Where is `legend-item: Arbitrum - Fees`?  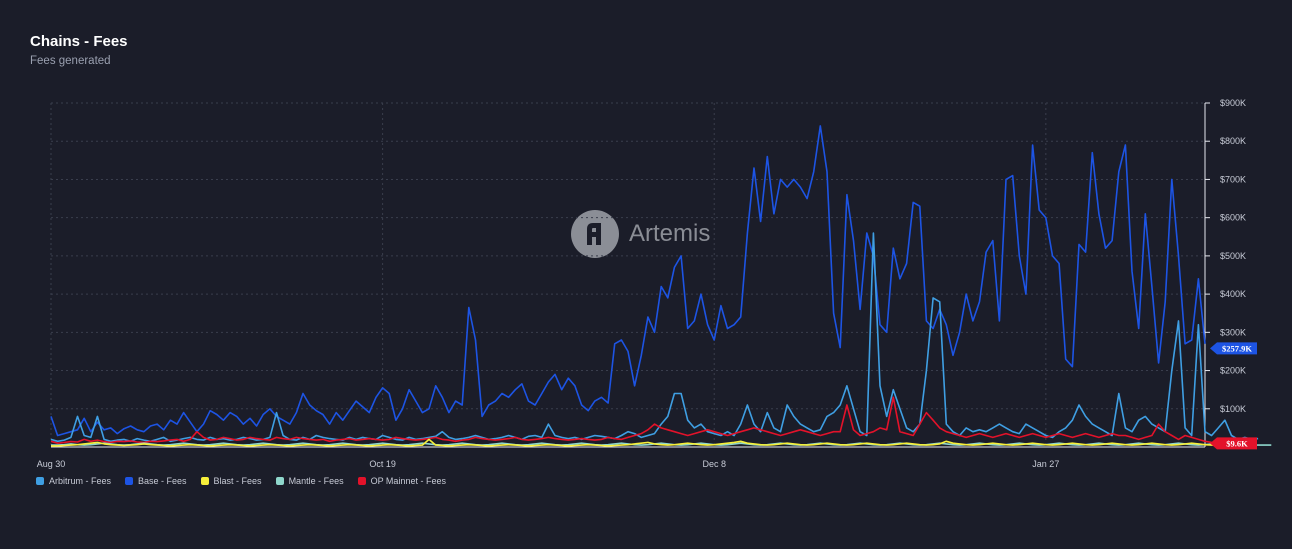
legend-item: Arbitrum - Fees is located at coordinates (73, 481).